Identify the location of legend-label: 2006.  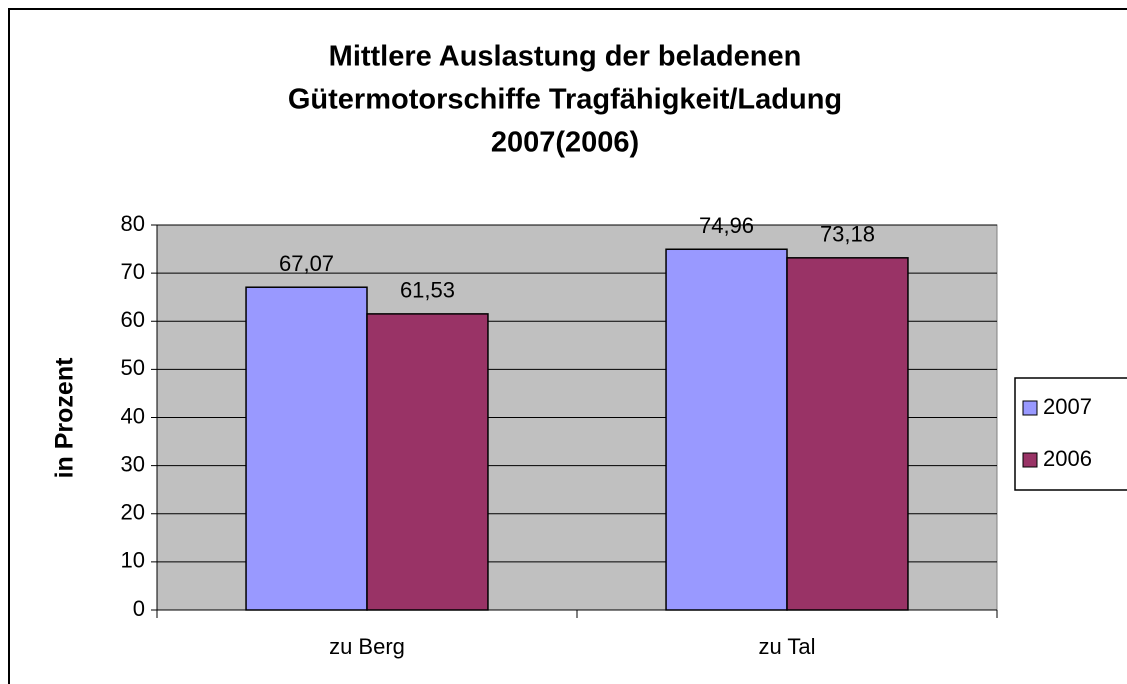
(1067, 458).